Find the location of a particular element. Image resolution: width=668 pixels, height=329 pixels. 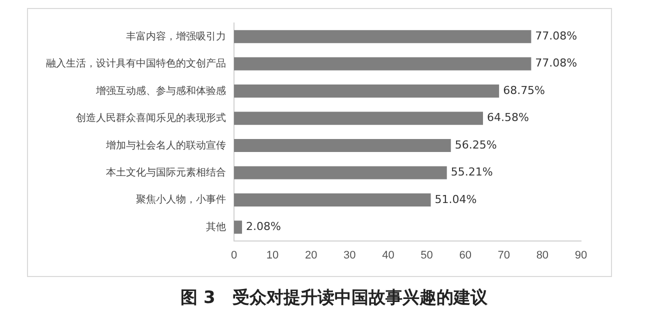

x-tick-label: 20 is located at coordinates (311, 255).